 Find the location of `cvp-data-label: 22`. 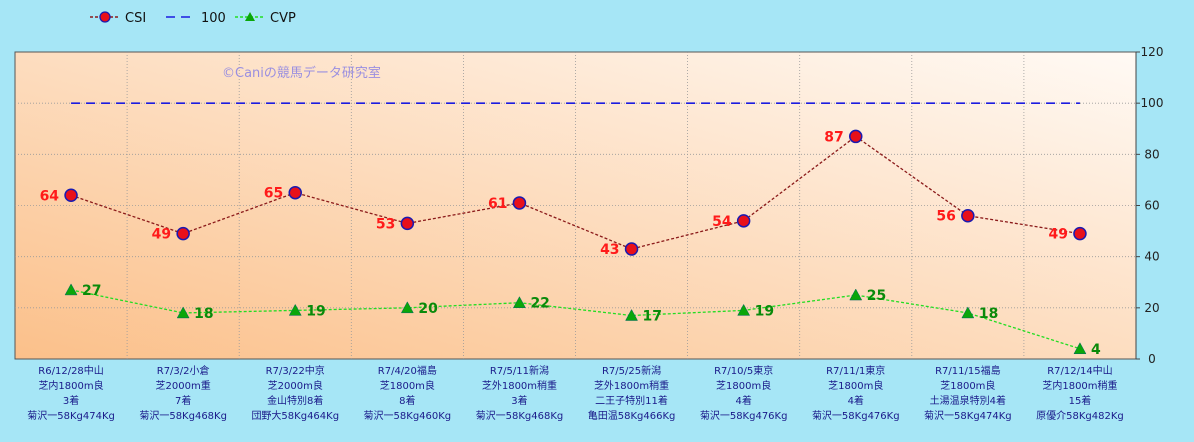

cvp-data-label: 22 is located at coordinates (539, 304).